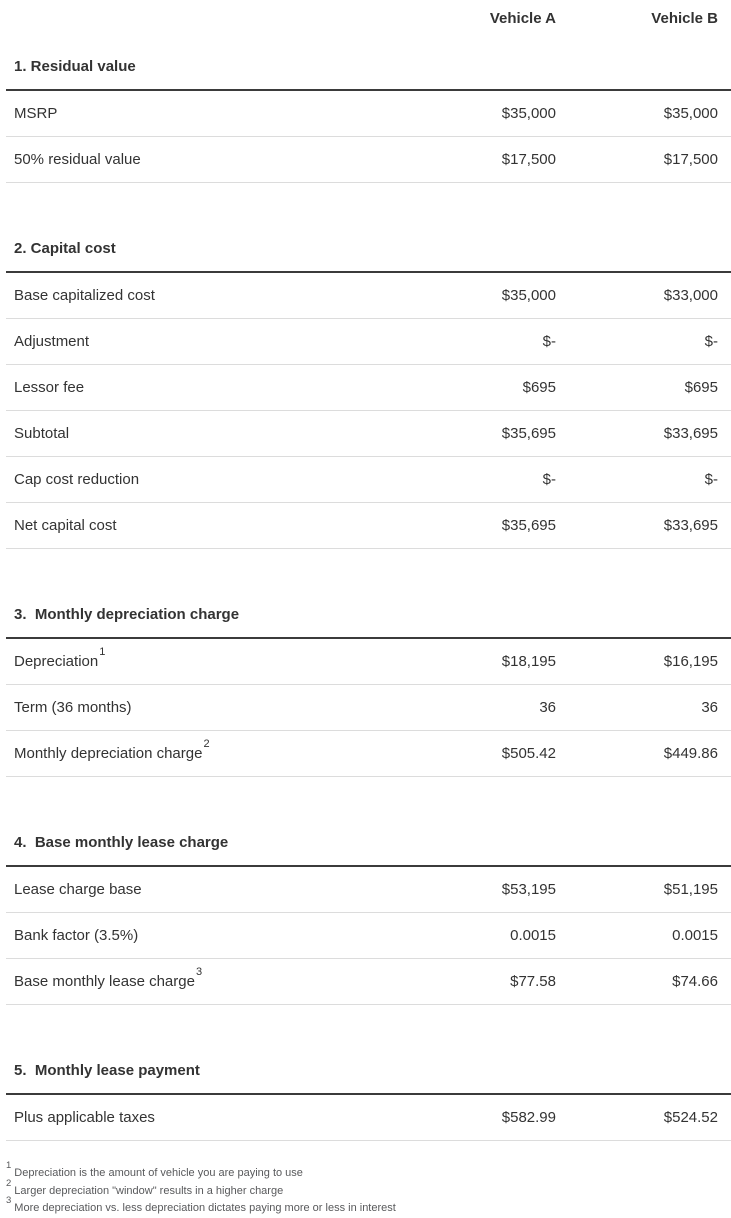 The height and width of the screenshot is (1218, 731). I want to click on row-label: Monthly depreciation charge2, so click(206, 753).